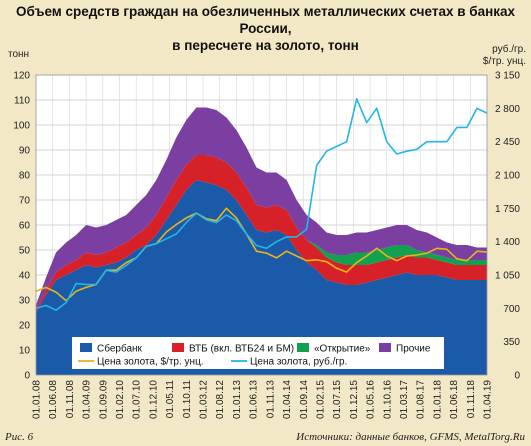 This screenshot has width=531, height=446. Describe the element at coordinates (507, 209) in the screenshot. I see `y-right-tick-label: 1 750` at that location.